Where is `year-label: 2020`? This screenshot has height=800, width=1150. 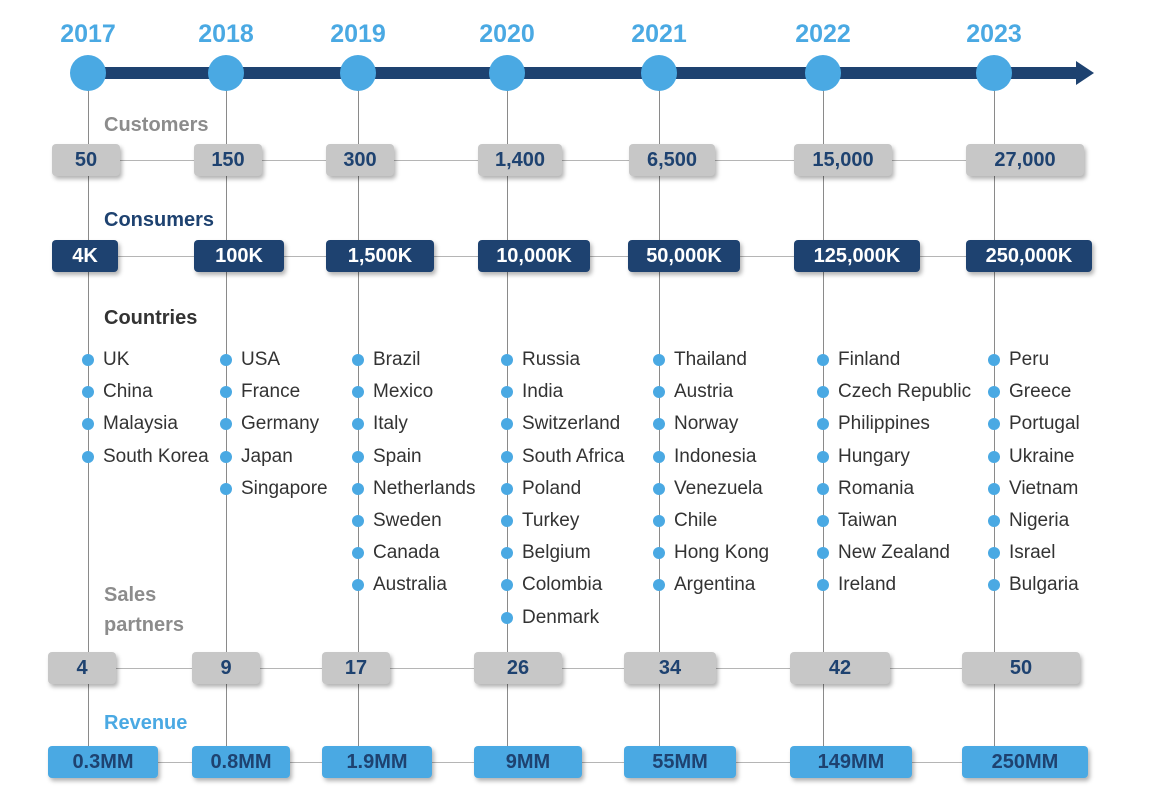 year-label: 2020 is located at coordinates (507, 34).